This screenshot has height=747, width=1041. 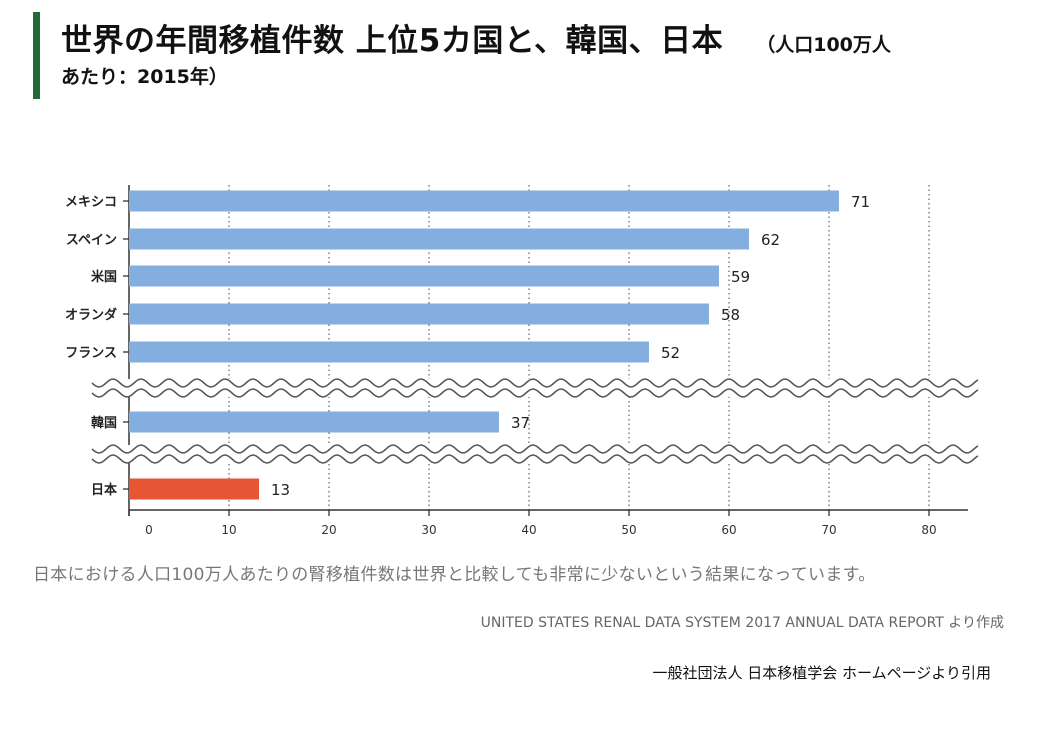 I want to click on title-accent-bar, so click(x=36, y=55).